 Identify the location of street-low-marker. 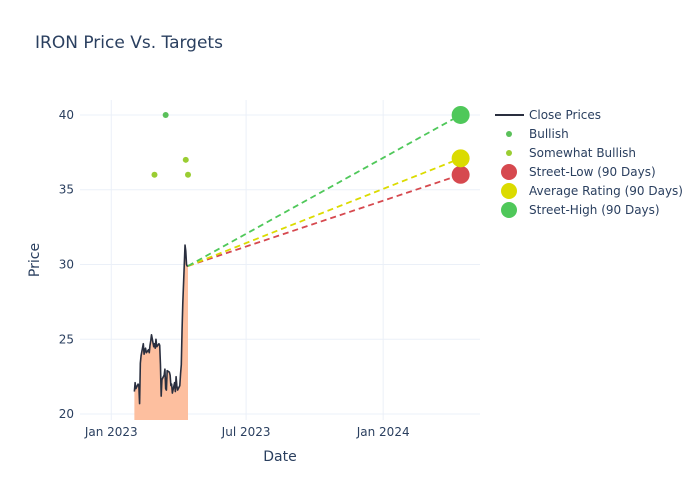
(460, 174).